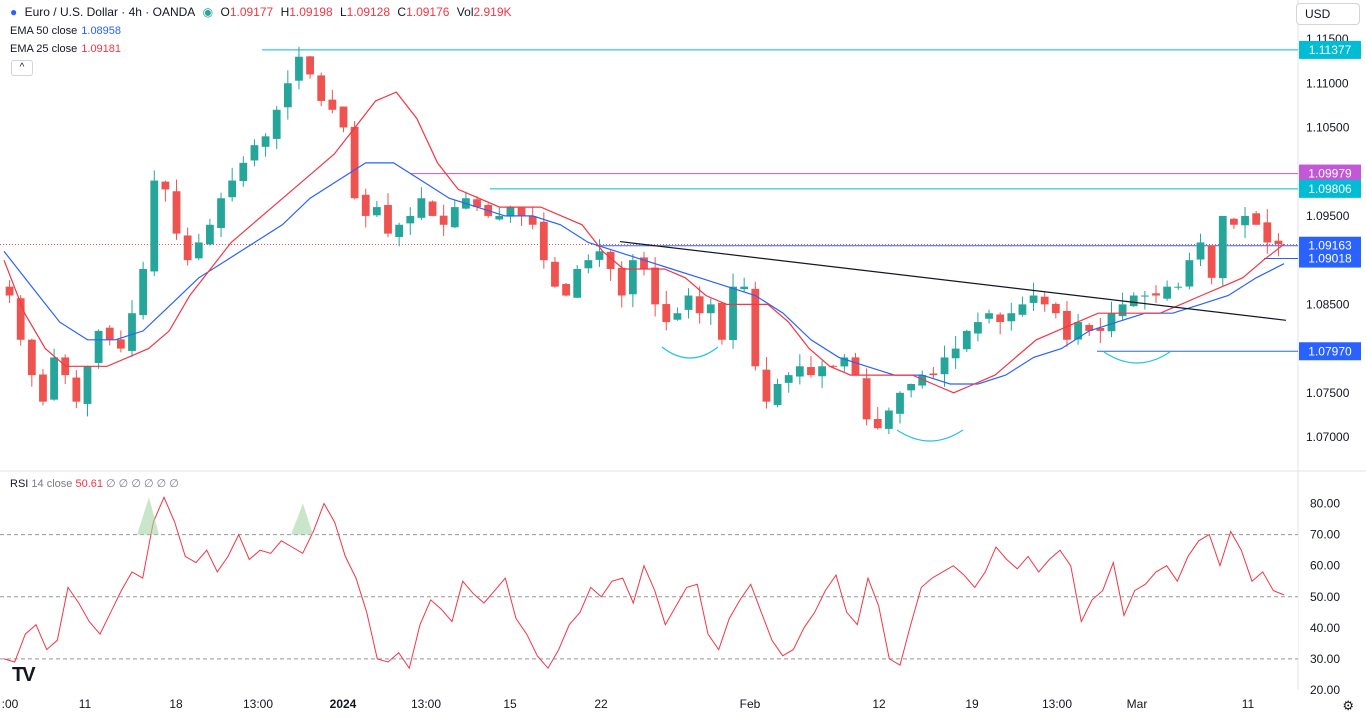 The height and width of the screenshot is (718, 1366). What do you see at coordinates (1328, 393) in the screenshot?
I see `price-tick-label: 1.07500` at bounding box center [1328, 393].